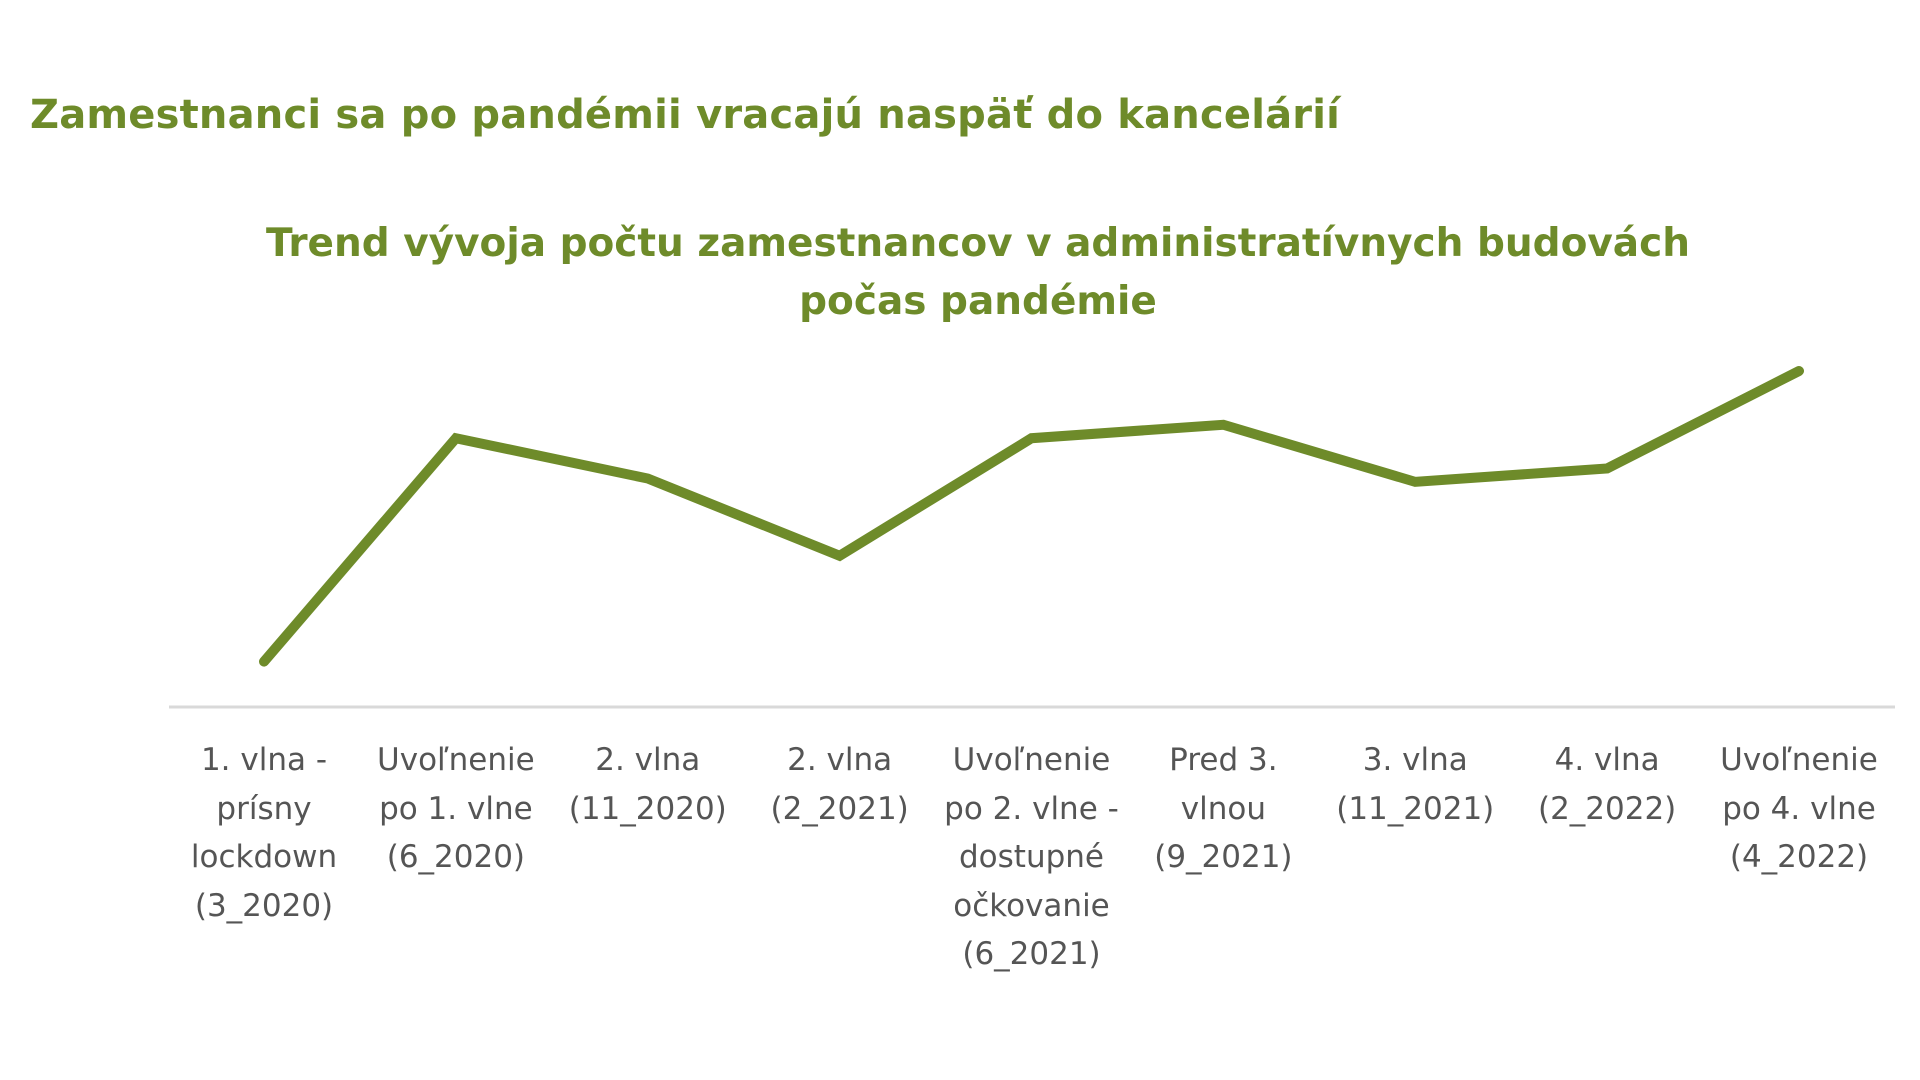  I want to click on x-tick-label: Uvoľnenie po 1. vlne (6_2020), so click(456, 808).